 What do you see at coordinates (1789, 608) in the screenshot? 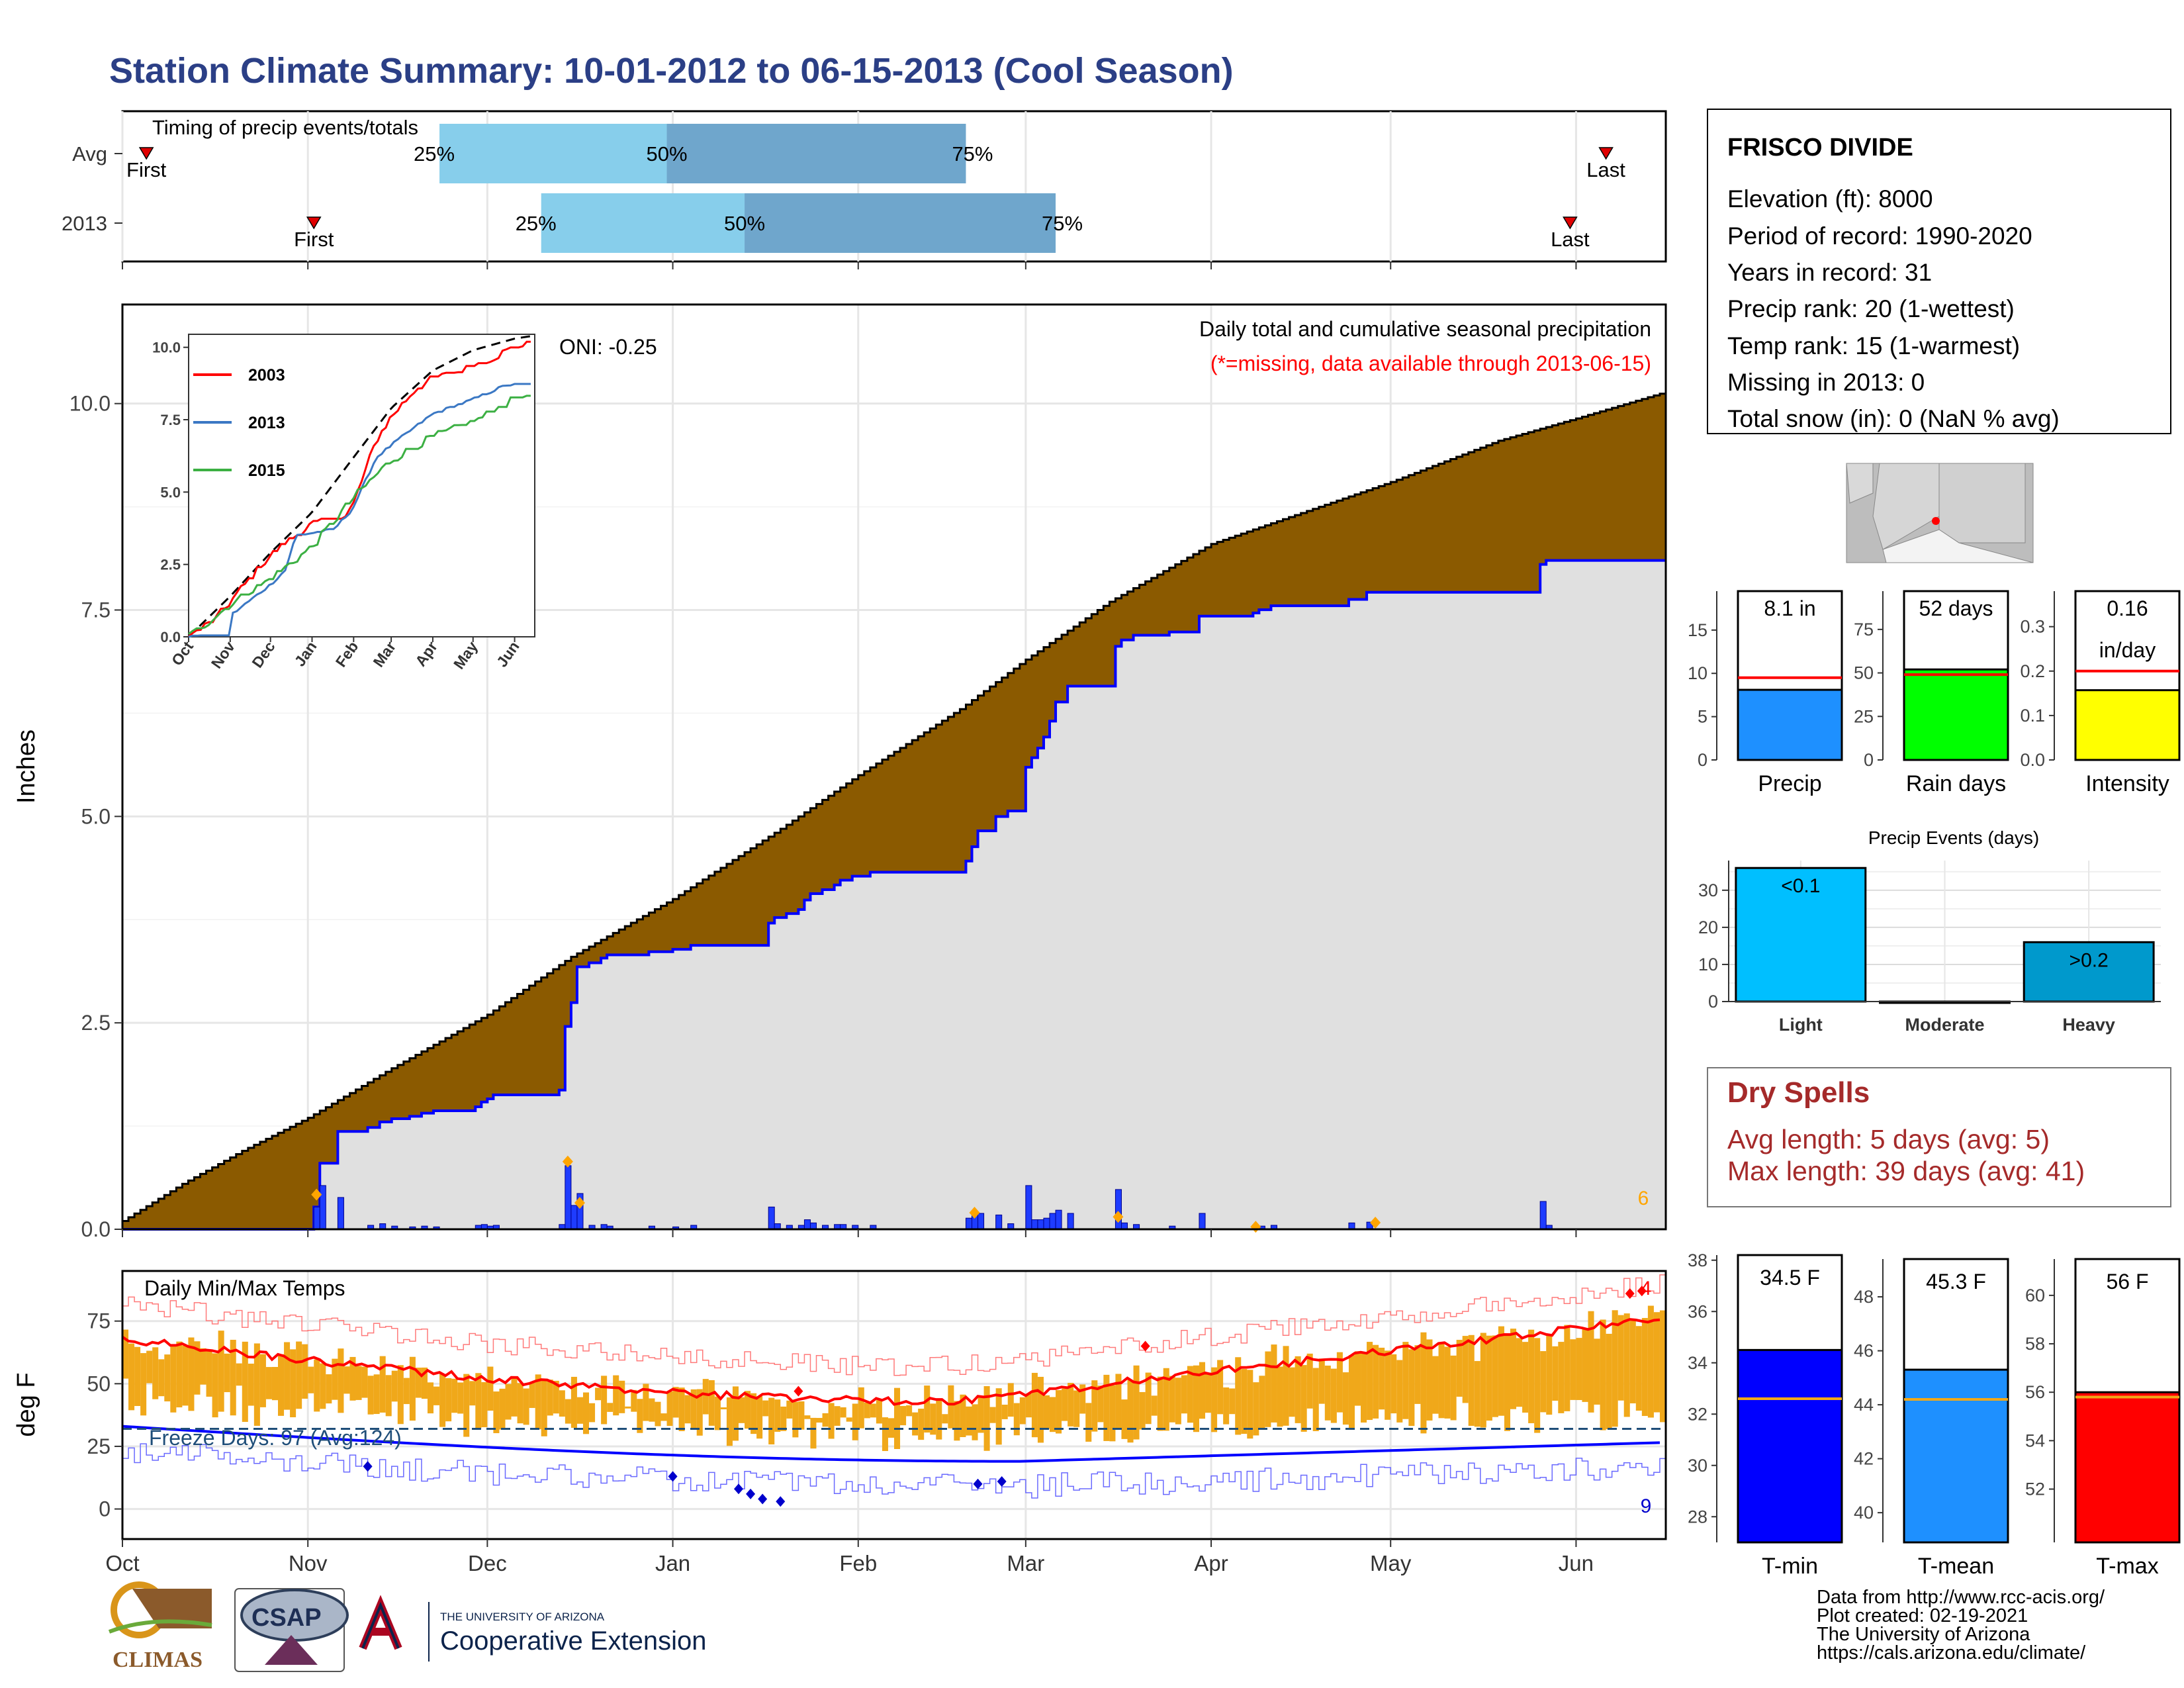
I see `summary-value-label: 8.1 in` at bounding box center [1789, 608].